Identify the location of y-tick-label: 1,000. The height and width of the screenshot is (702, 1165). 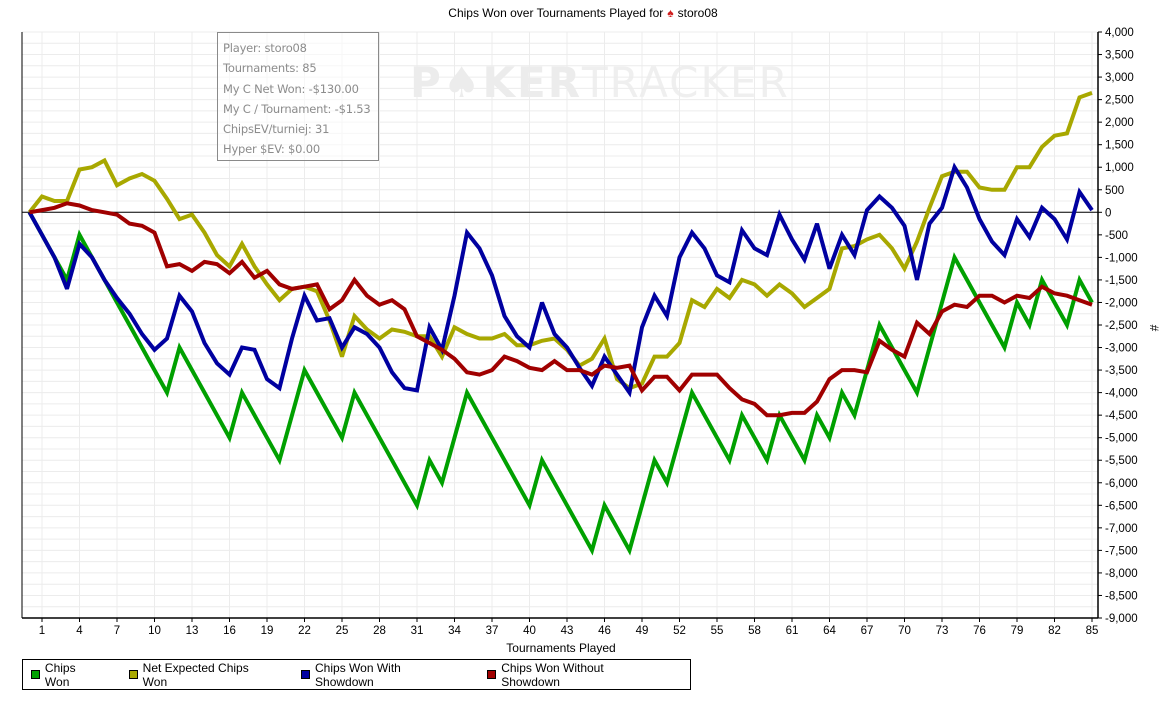
(1119, 168).